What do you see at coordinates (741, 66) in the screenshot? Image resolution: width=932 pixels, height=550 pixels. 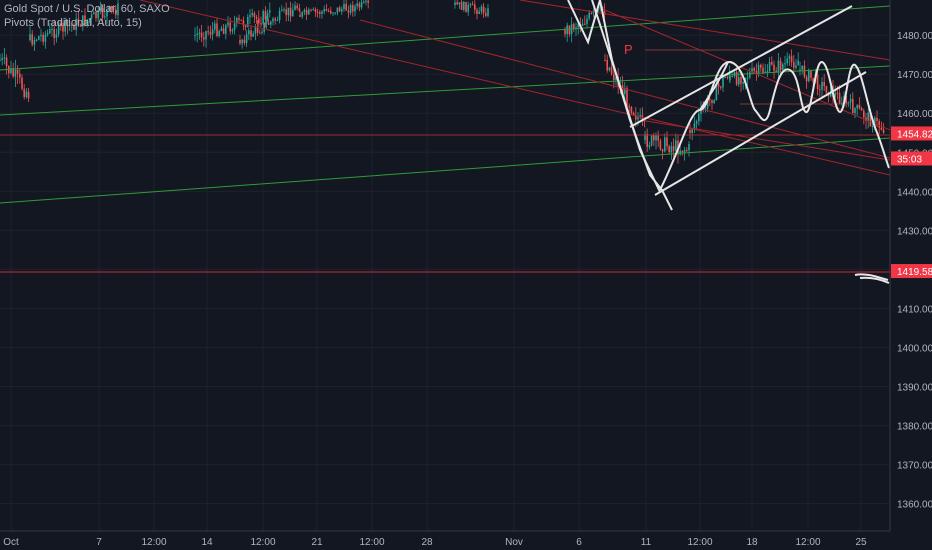 I see `channel-upper` at bounding box center [741, 66].